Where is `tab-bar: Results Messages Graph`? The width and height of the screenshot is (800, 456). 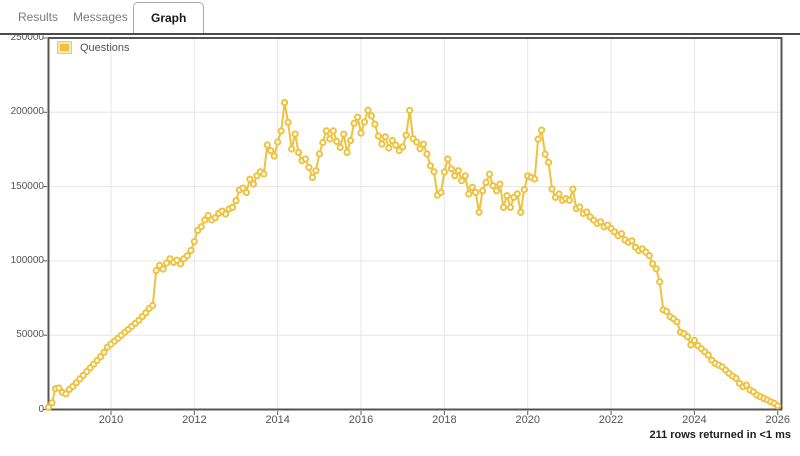
tab-bar: Results Messages Graph is located at coordinates (400, 17).